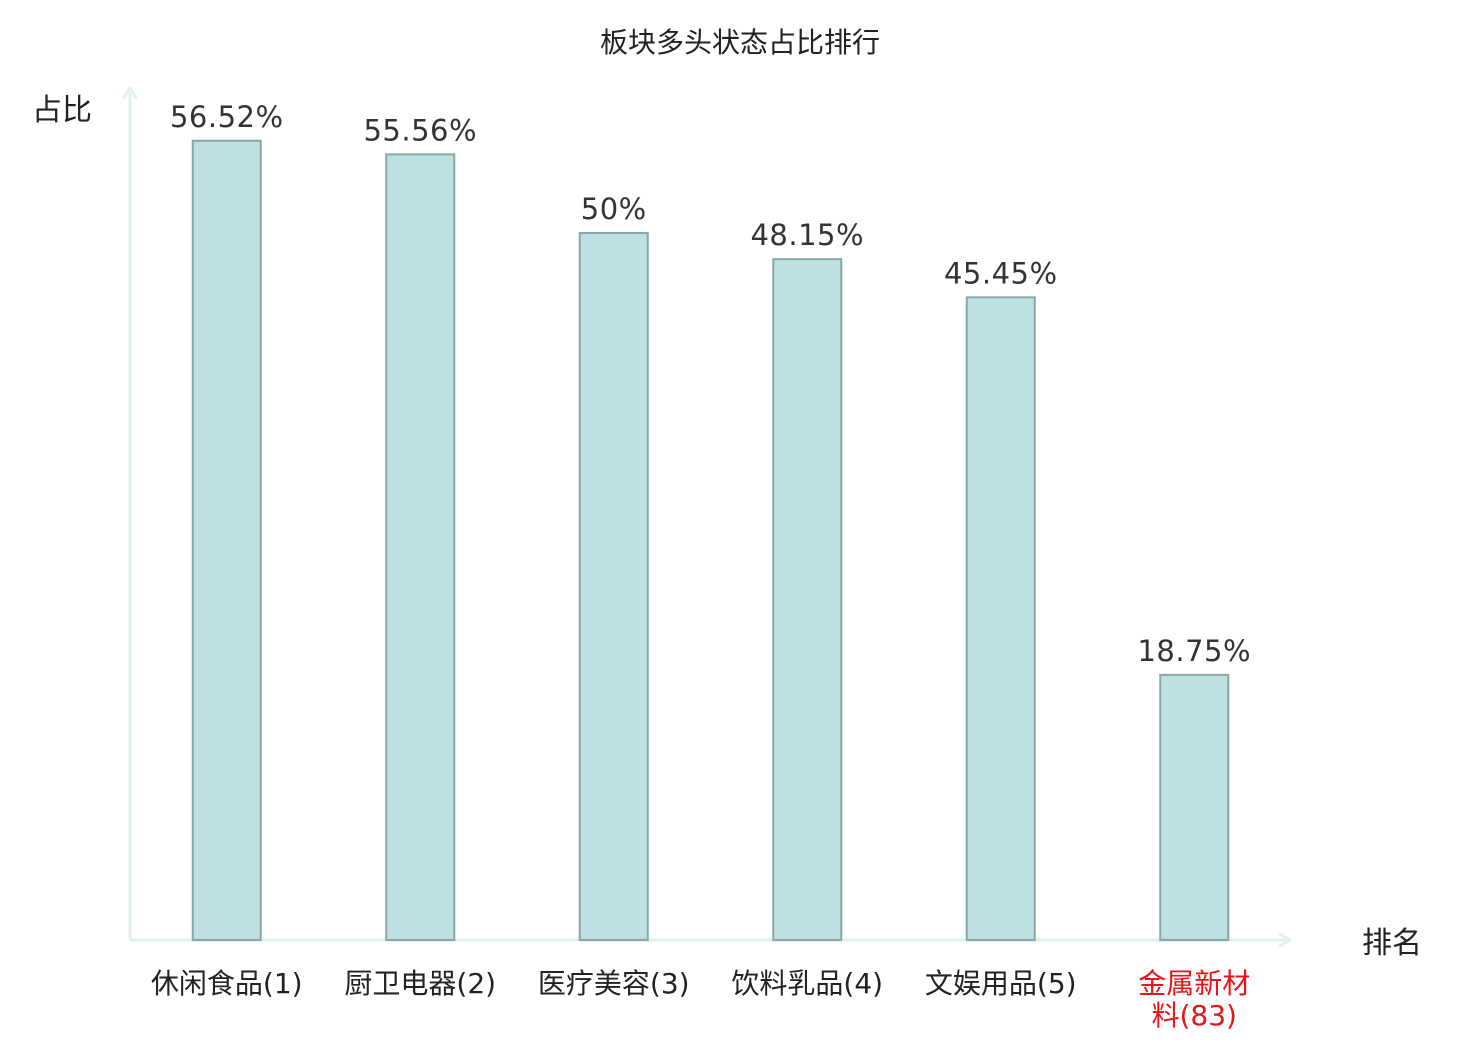 This screenshot has height=1045, width=1480. Describe the element at coordinates (1001, 273) in the screenshot. I see `value-label-5: 45.45%` at that location.